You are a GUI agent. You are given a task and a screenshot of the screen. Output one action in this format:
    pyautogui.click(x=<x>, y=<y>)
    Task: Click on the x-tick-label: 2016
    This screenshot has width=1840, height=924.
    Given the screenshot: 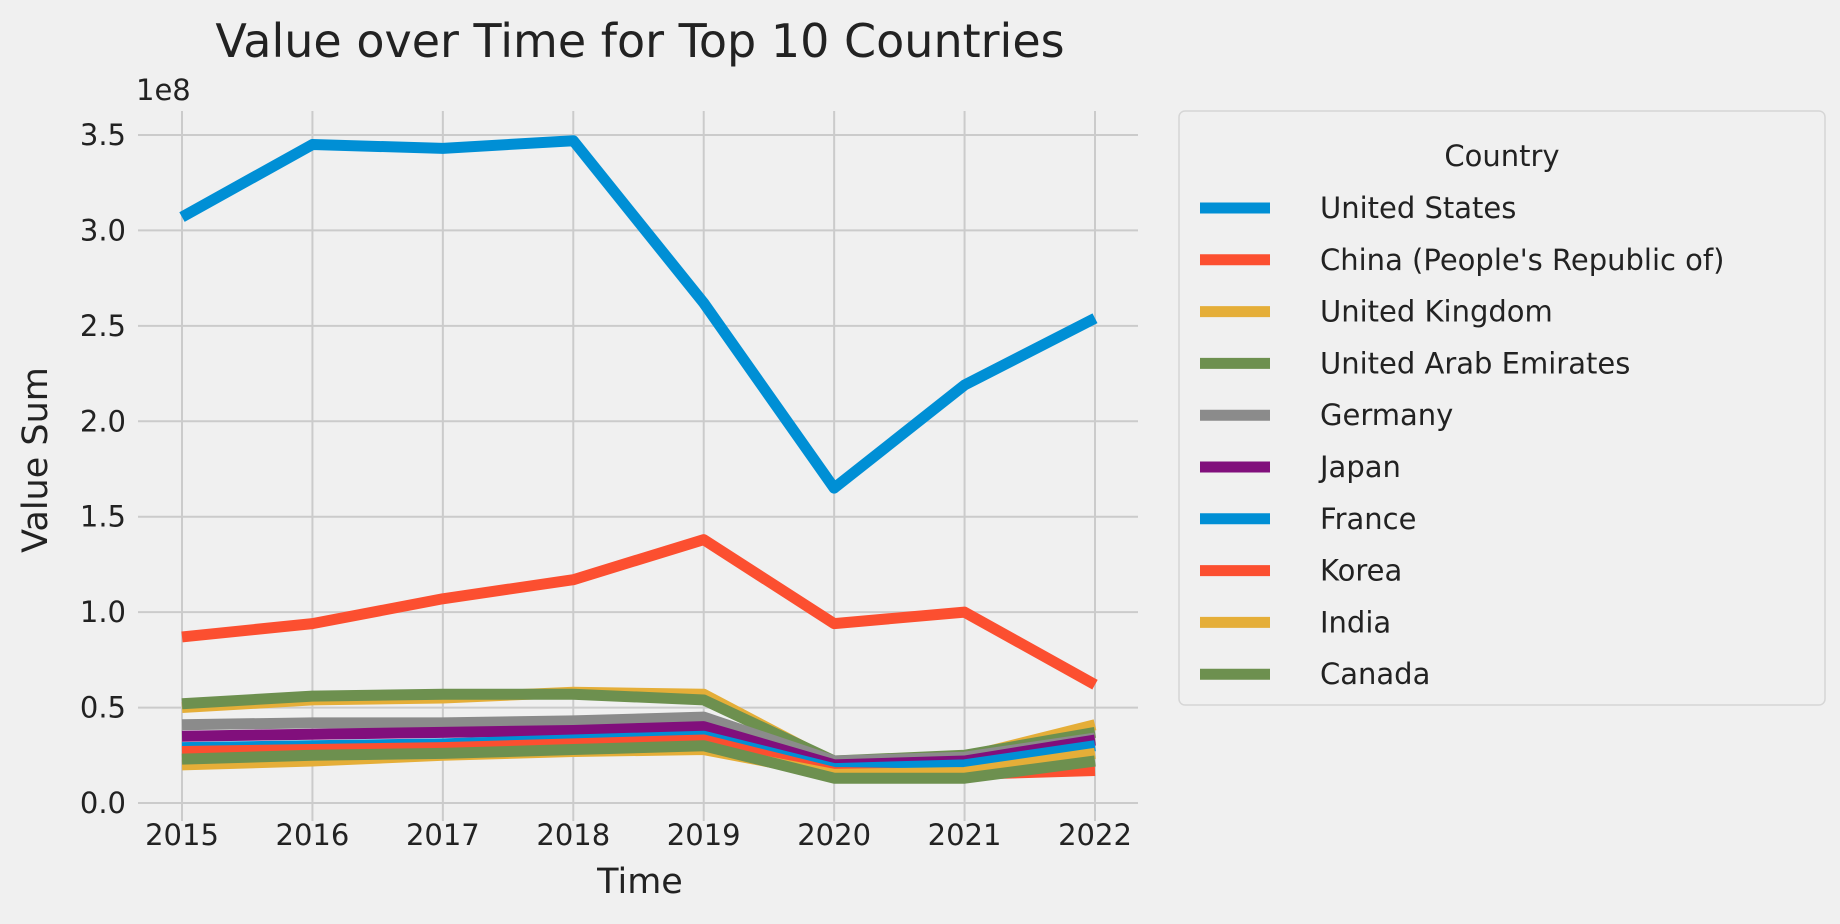 What is the action you would take?
    pyautogui.click(x=313, y=835)
    